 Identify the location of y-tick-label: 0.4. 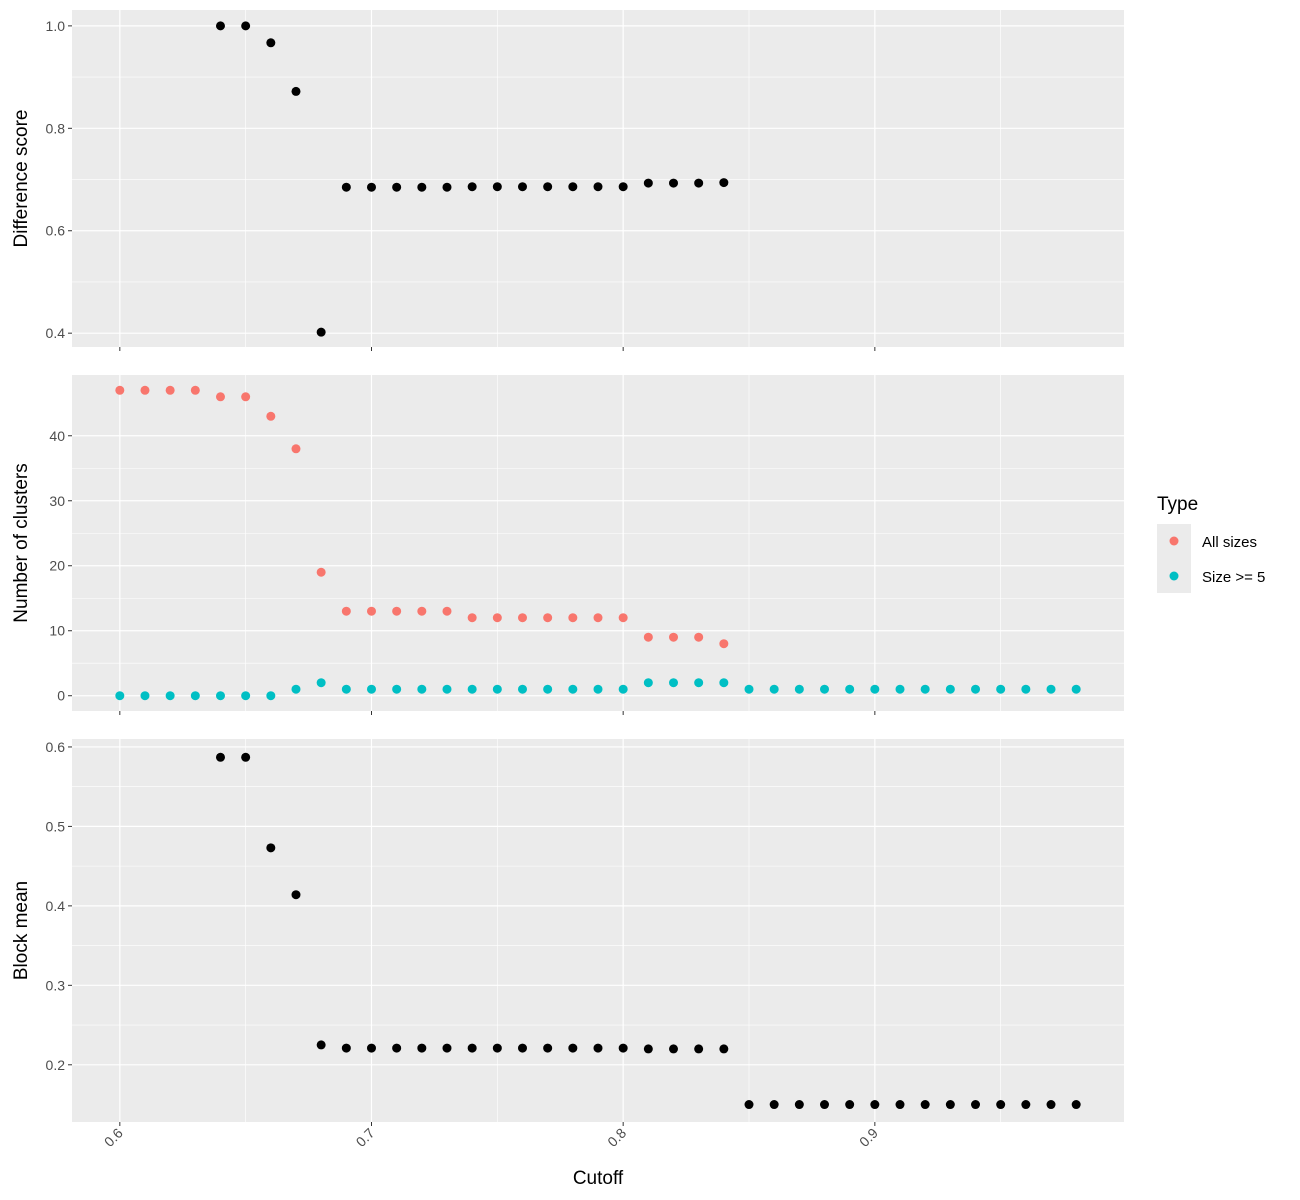
(56, 906).